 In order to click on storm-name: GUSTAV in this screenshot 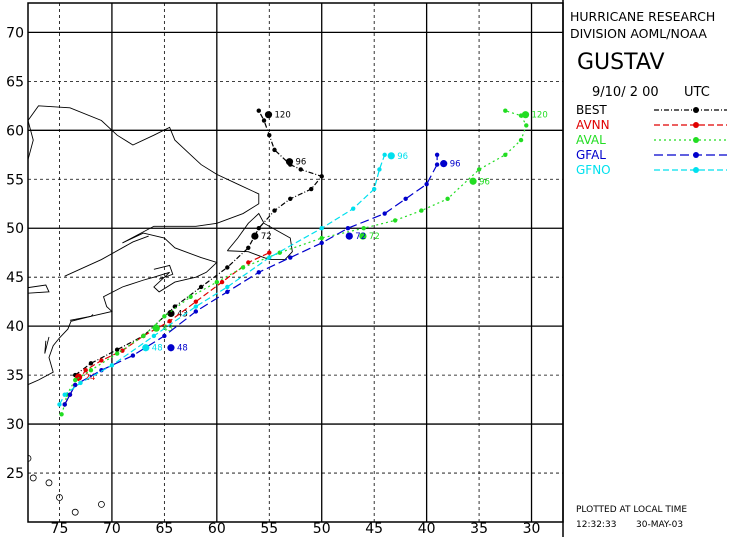, I will do `click(621, 62)`.